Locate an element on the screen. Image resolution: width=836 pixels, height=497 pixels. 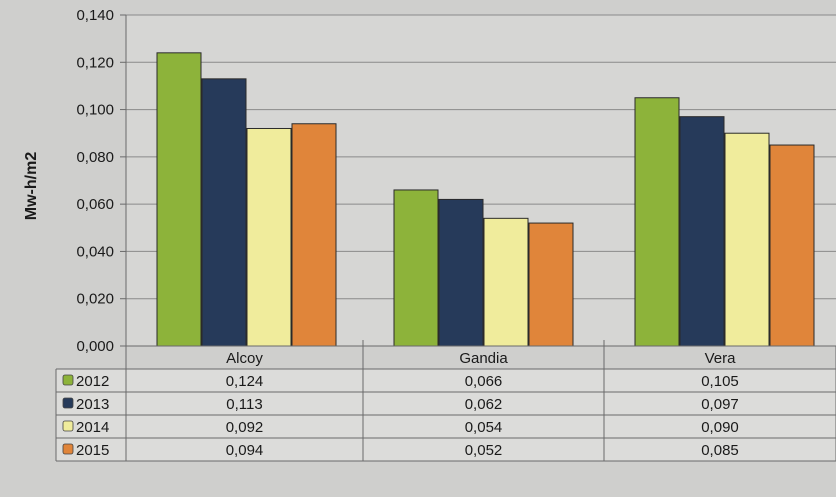
bar-vera-2015 is located at coordinates (792, 245).